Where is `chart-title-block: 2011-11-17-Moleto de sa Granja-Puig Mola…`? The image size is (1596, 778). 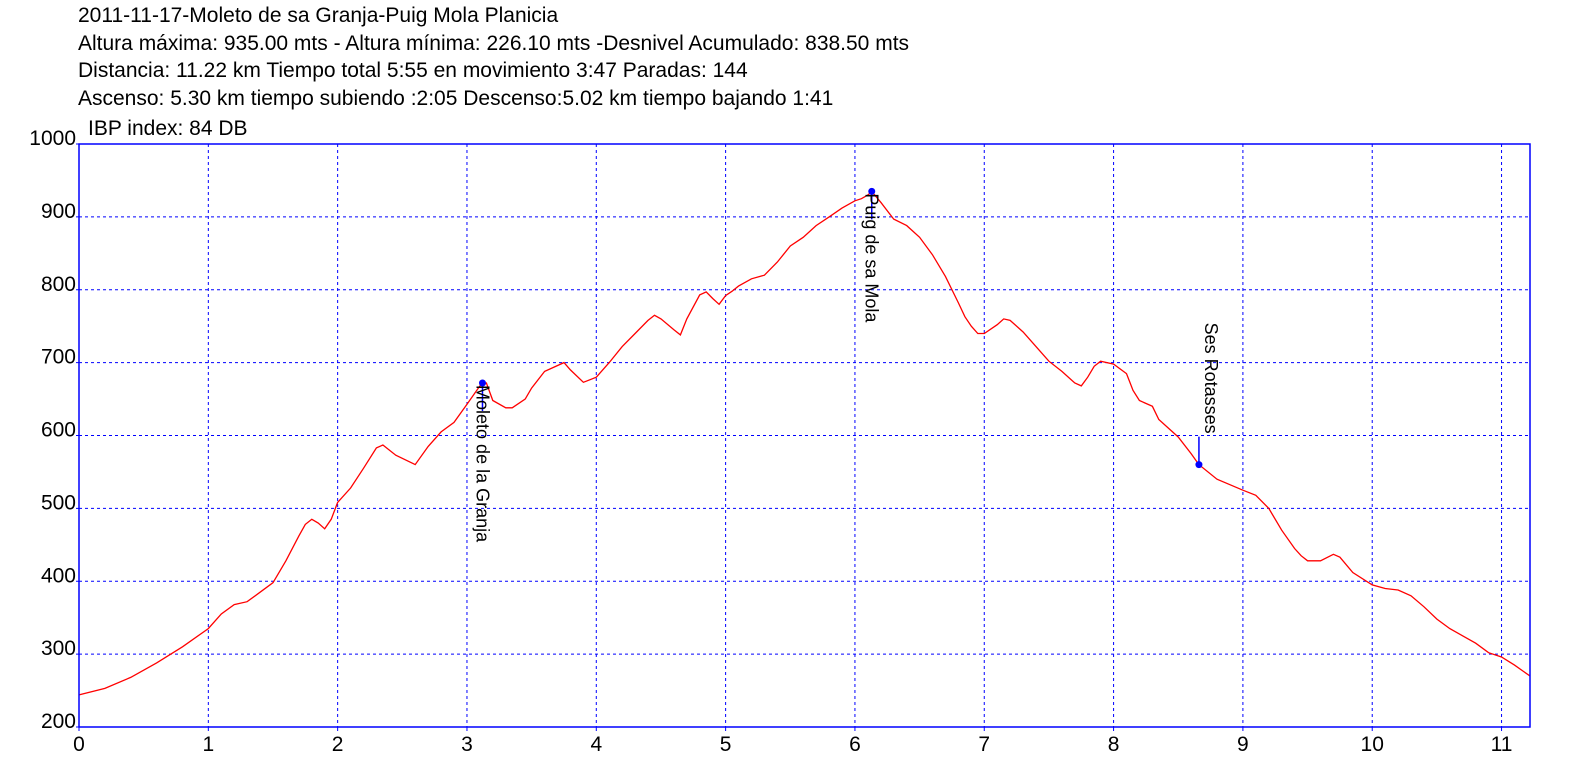
chart-title-block: 2011-11-17-Moleto de sa Granja-Puig Mola… is located at coordinates (493, 57).